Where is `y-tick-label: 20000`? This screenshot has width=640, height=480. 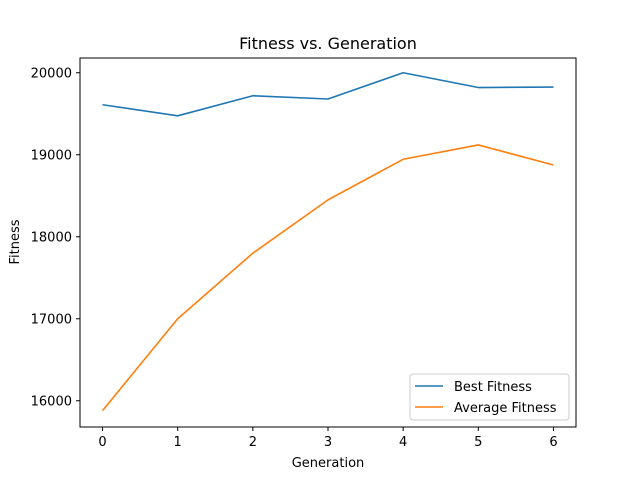 y-tick-label: 20000 is located at coordinates (51, 73).